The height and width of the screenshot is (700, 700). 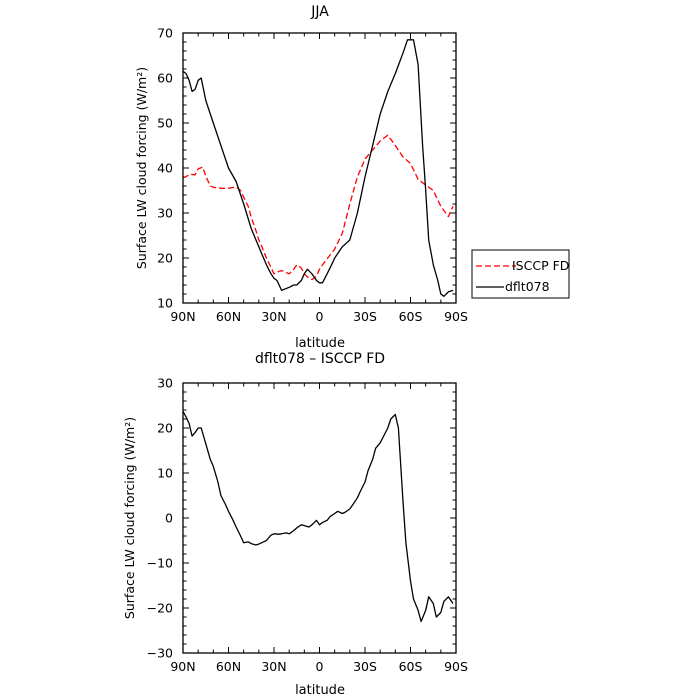 What do you see at coordinates (169, 518) in the screenshot?
I see `bottom-y-tick-label: 0` at bounding box center [169, 518].